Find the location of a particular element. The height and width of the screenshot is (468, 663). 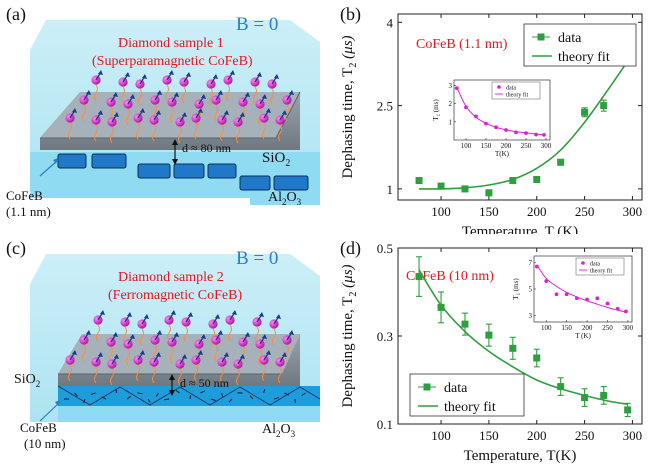

legend-fit-label: theory fit is located at coordinates (584, 57).